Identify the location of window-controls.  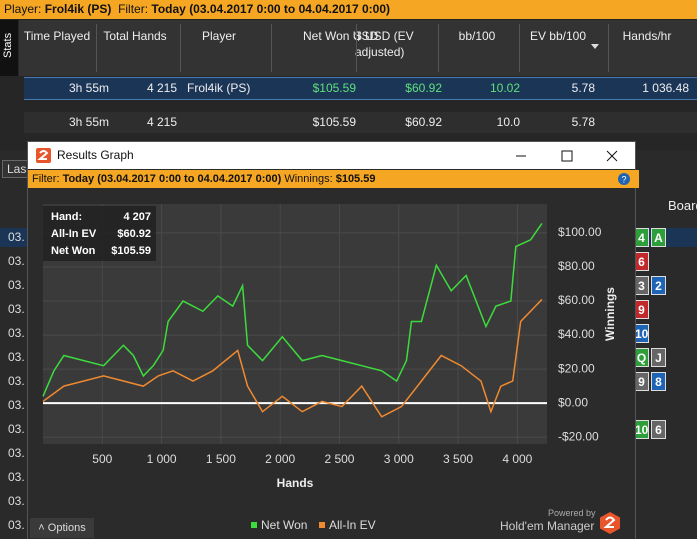
(571, 155).